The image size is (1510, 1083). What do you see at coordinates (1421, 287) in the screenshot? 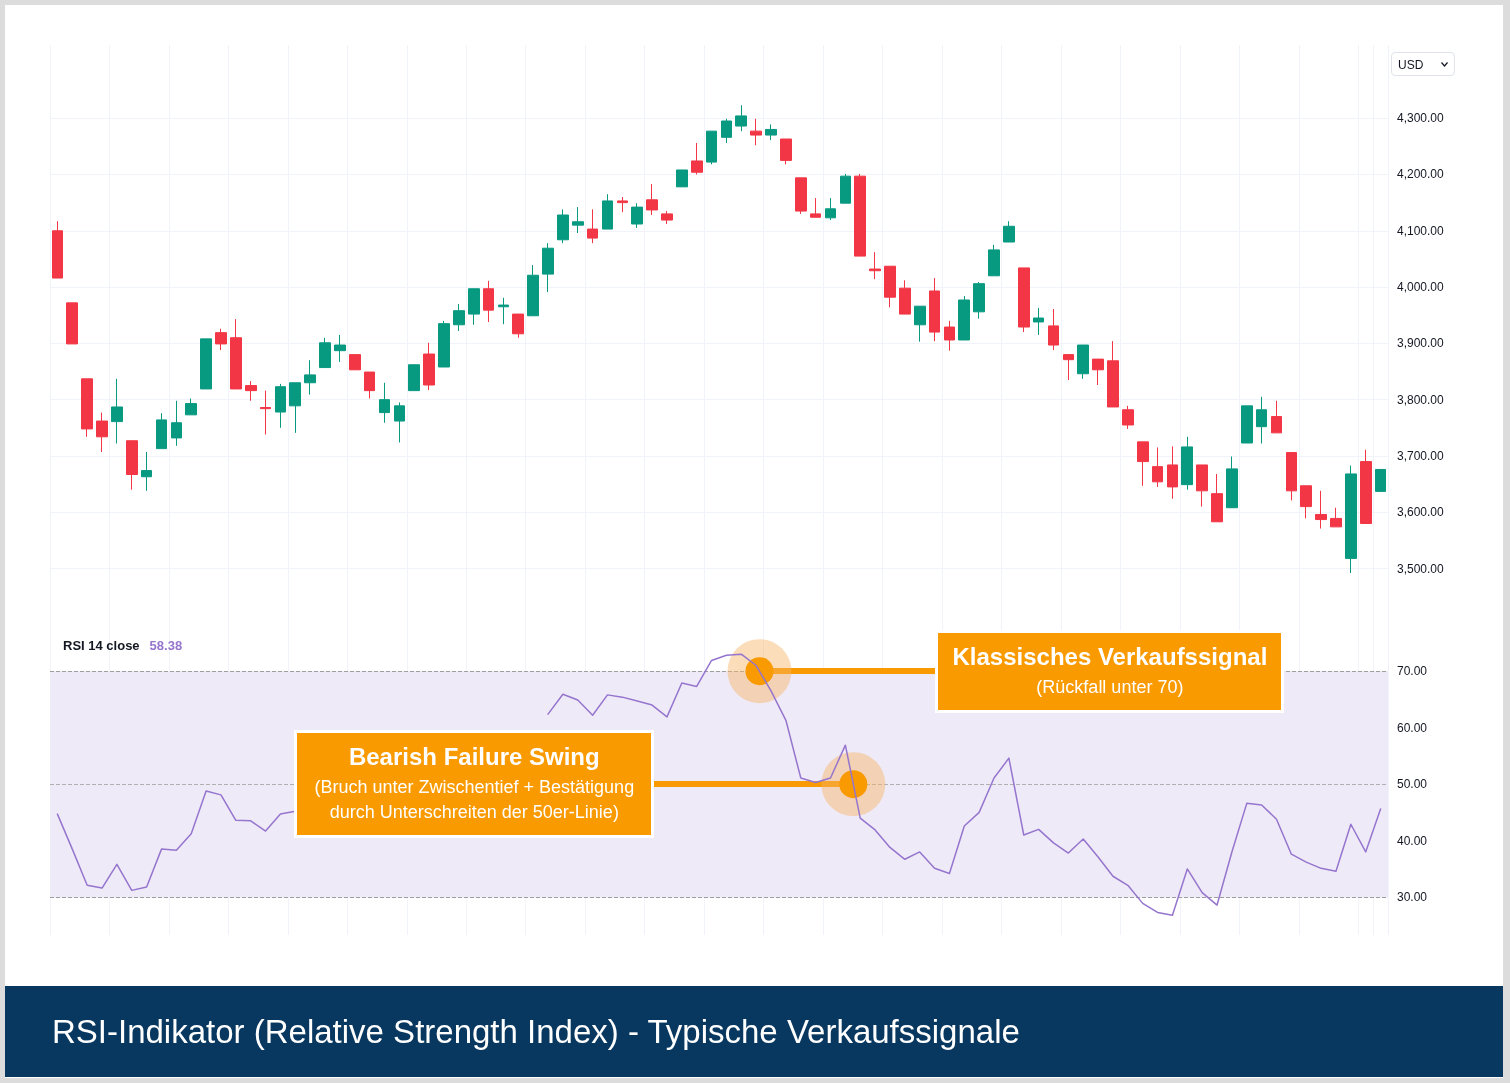
I see `y-tick-label: 4,000.00` at bounding box center [1421, 287].